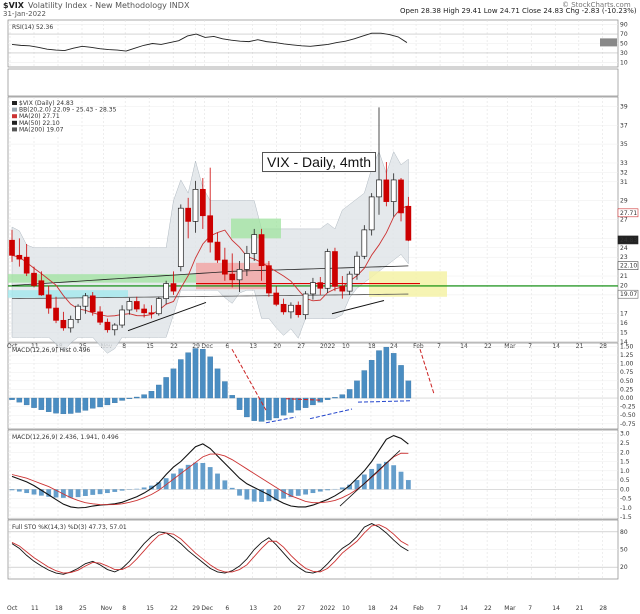 Image resolution: width=640 pixels, height=614 pixels. Describe the element at coordinates (210, 479) in the screenshot. I see `signal-line` at that location.